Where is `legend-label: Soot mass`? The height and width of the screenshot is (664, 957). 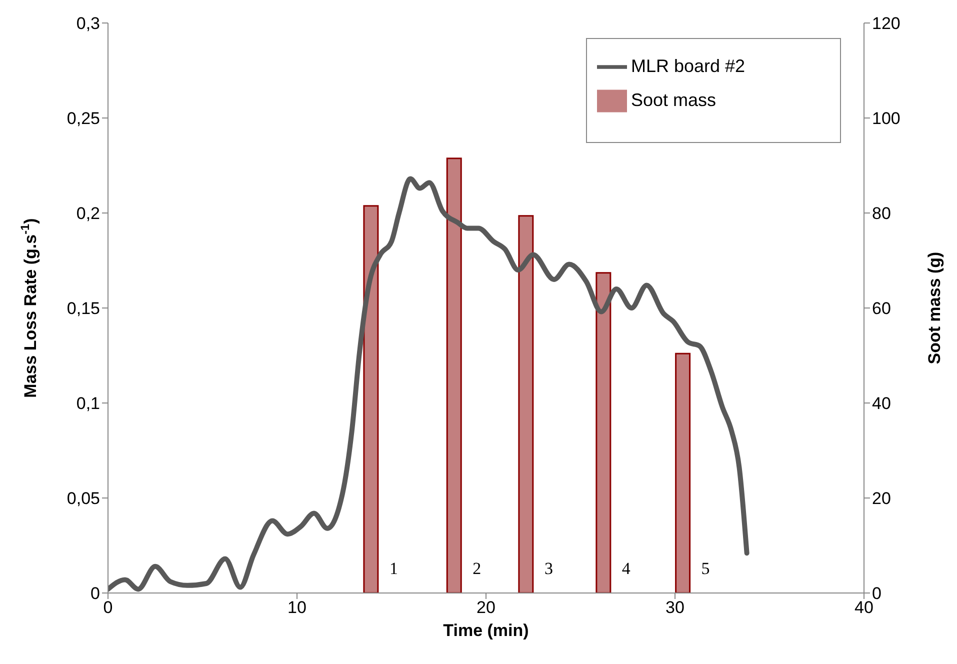 legend-label: Soot mass is located at coordinates (673, 100).